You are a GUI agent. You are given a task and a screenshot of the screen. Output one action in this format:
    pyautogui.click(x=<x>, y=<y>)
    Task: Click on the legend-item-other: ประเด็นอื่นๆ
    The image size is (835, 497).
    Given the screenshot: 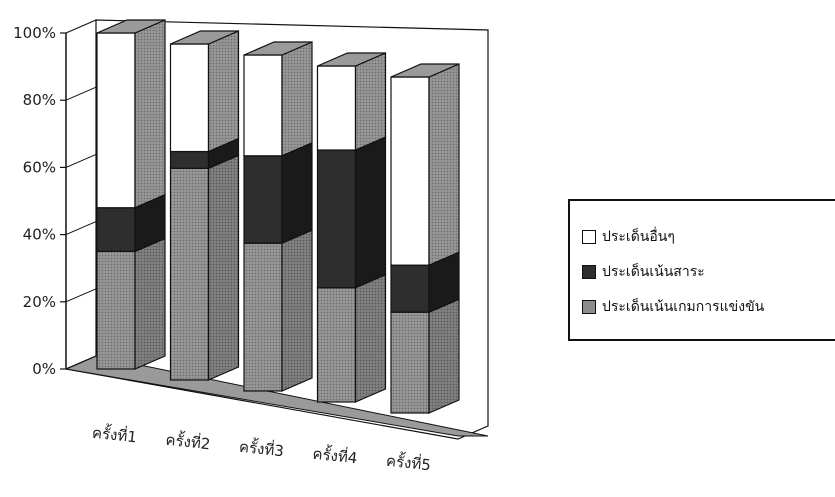 What is the action you would take?
    pyautogui.click(x=628, y=237)
    